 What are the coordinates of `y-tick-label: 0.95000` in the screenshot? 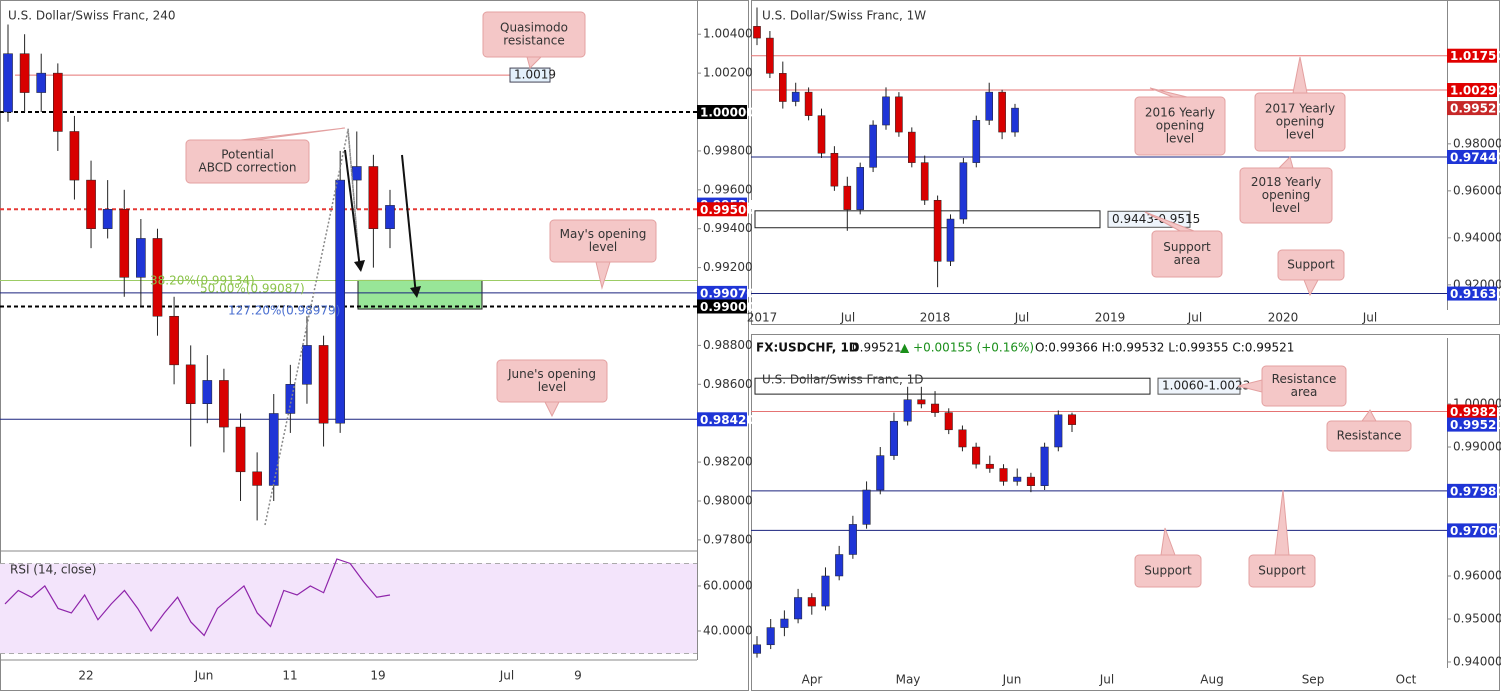 It's located at (1477, 618).